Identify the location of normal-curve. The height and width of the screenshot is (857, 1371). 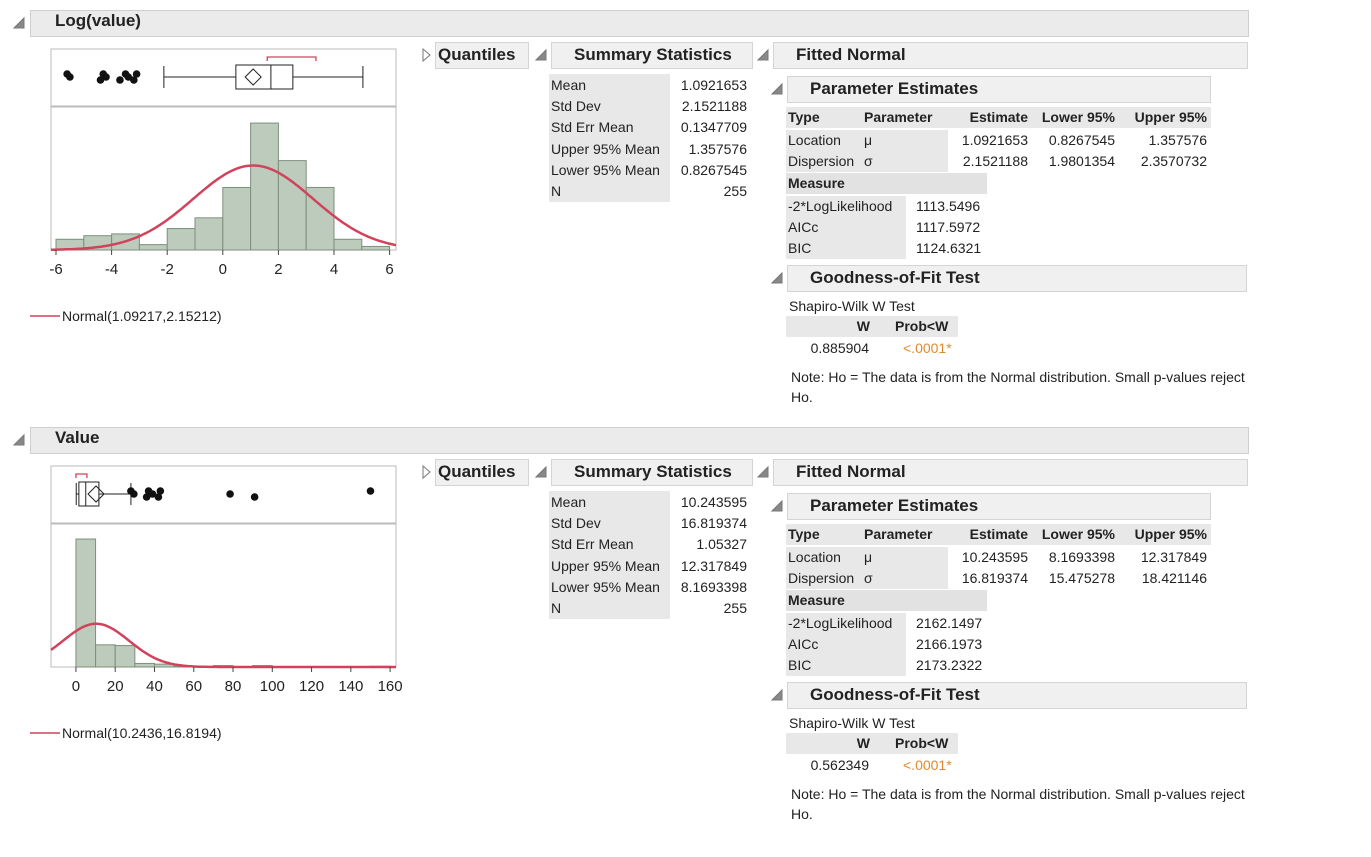
(223, 645).